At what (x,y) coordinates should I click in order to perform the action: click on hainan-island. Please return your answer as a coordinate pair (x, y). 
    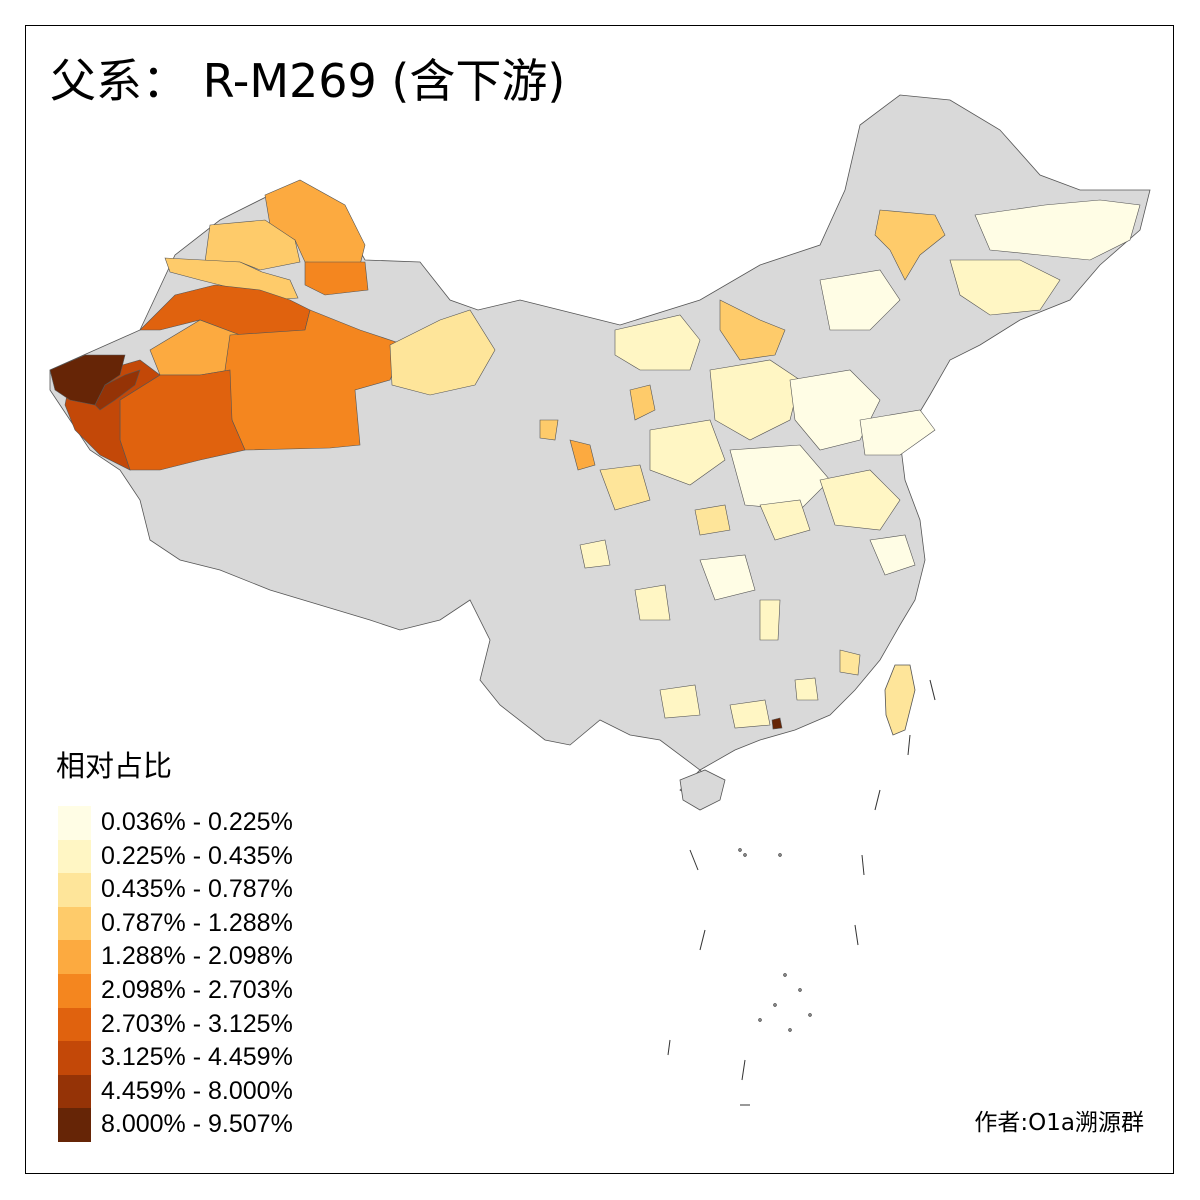
    Looking at the image, I should click on (702, 790).